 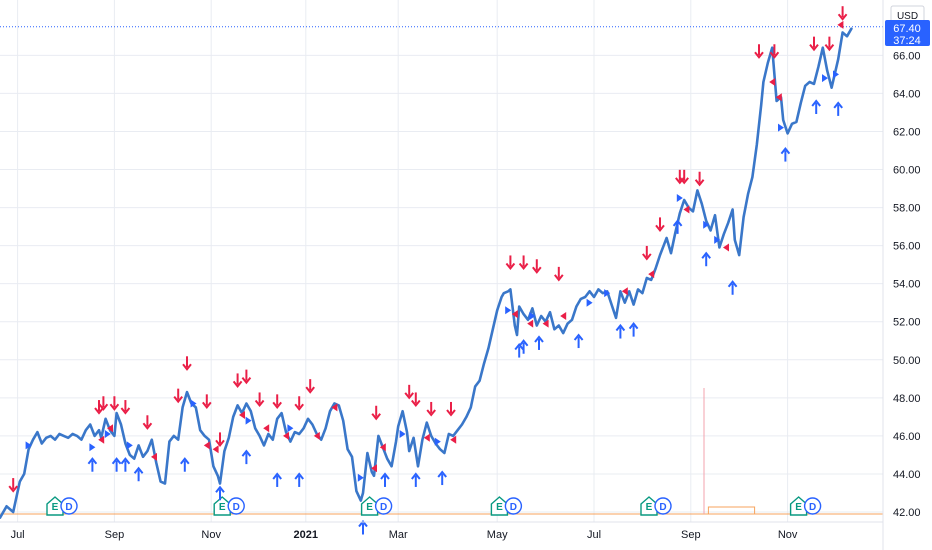 I want to click on currency-label: USD, so click(x=907, y=16).